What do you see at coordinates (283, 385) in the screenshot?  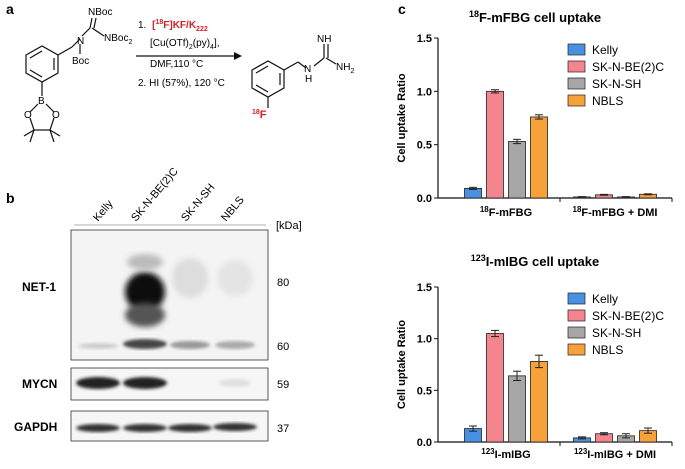 I see `marker-59-label: 59` at bounding box center [283, 385].